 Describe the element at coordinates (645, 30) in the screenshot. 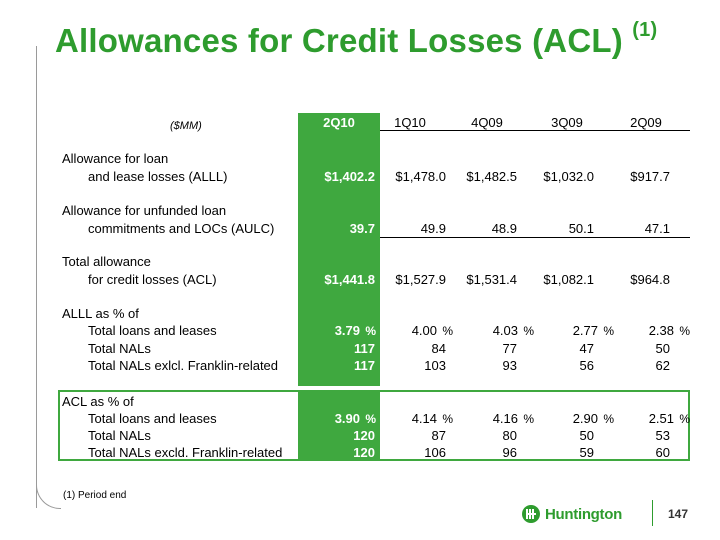

I see `title-footnote-ref: (1)` at that location.